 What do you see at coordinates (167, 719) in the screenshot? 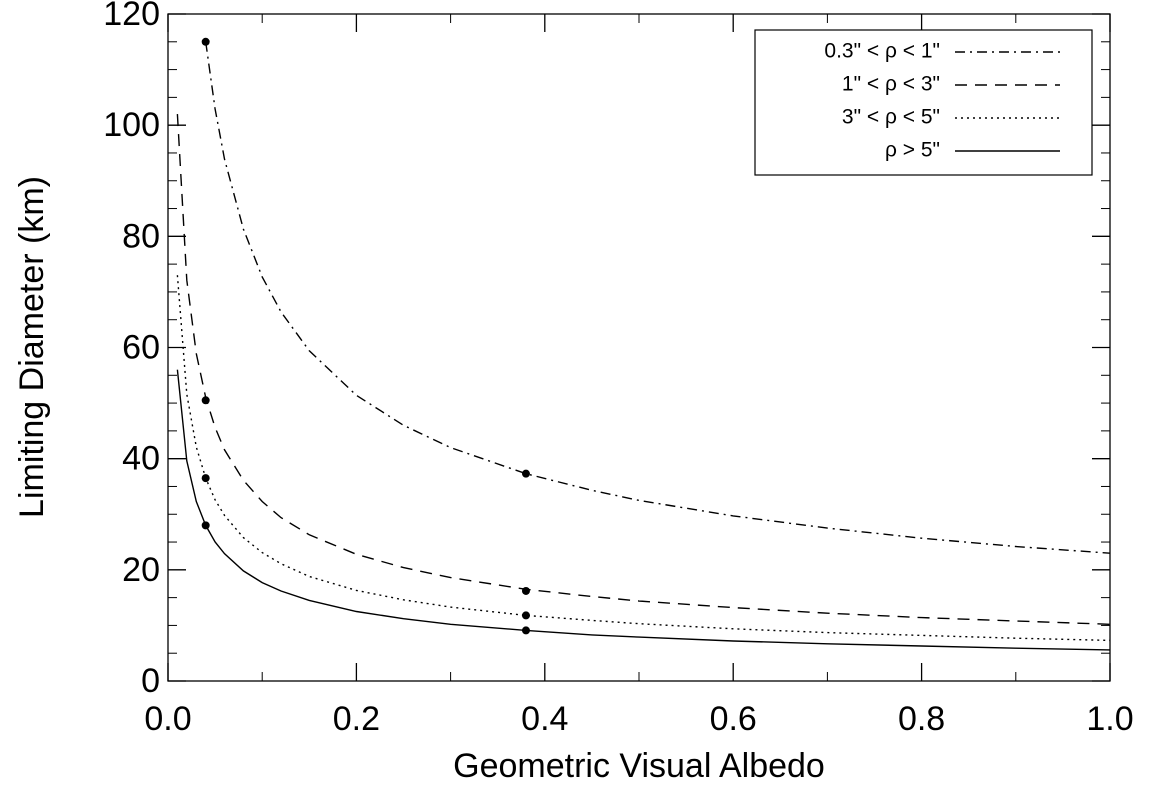
I see `x-tick-label: 0.0` at bounding box center [167, 719].